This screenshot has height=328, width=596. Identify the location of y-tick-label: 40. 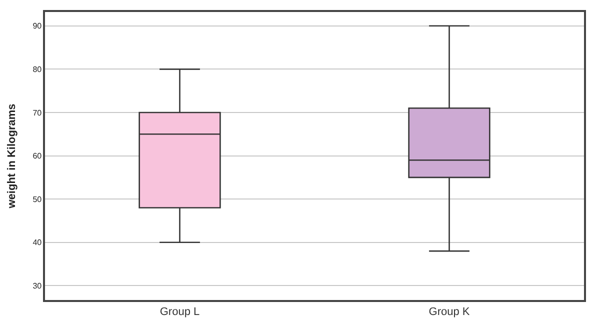
(37, 243).